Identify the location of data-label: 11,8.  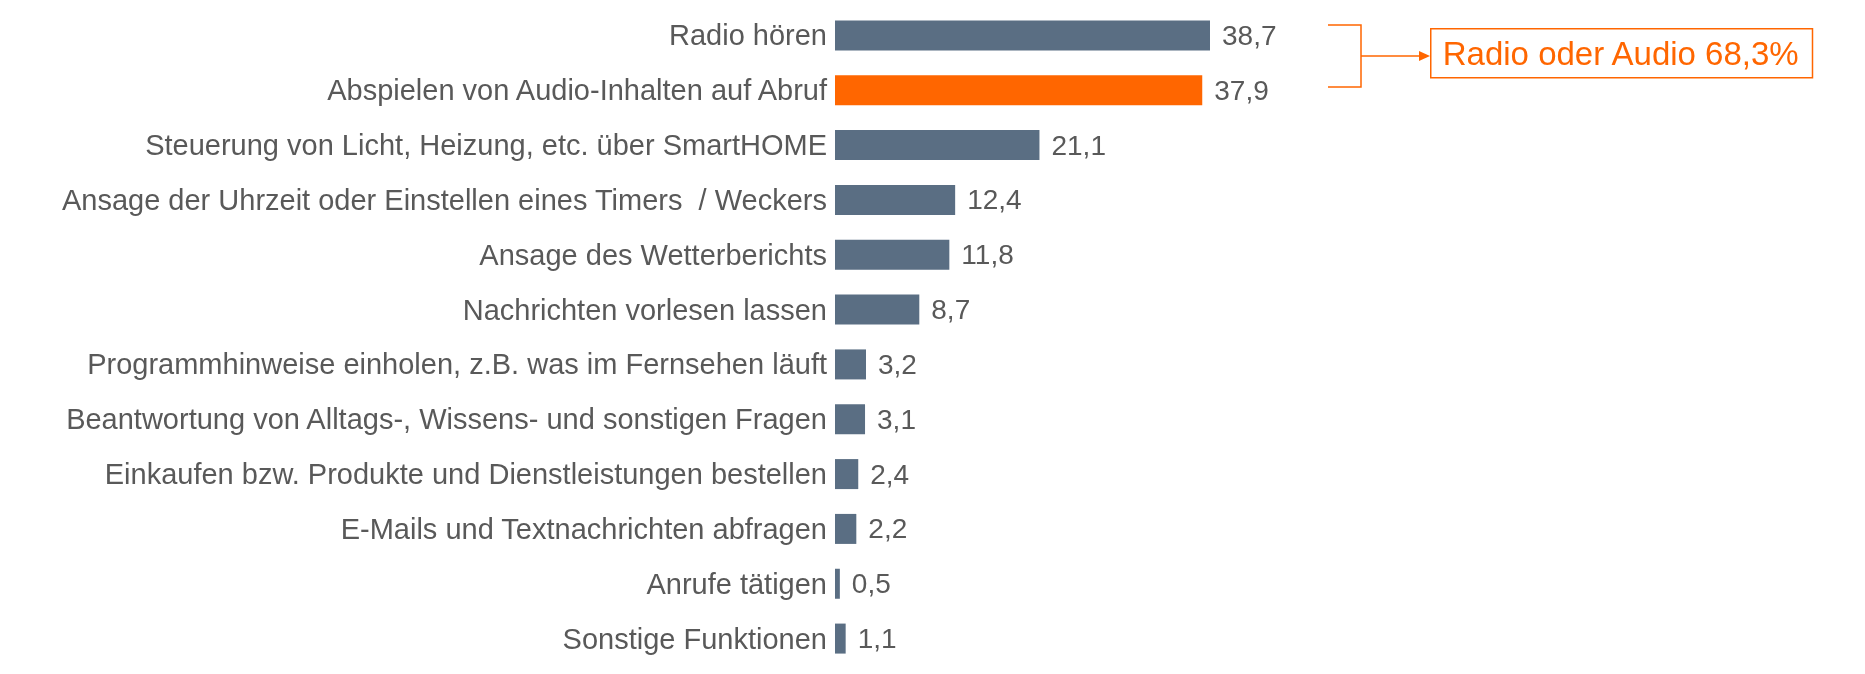
(987, 255).